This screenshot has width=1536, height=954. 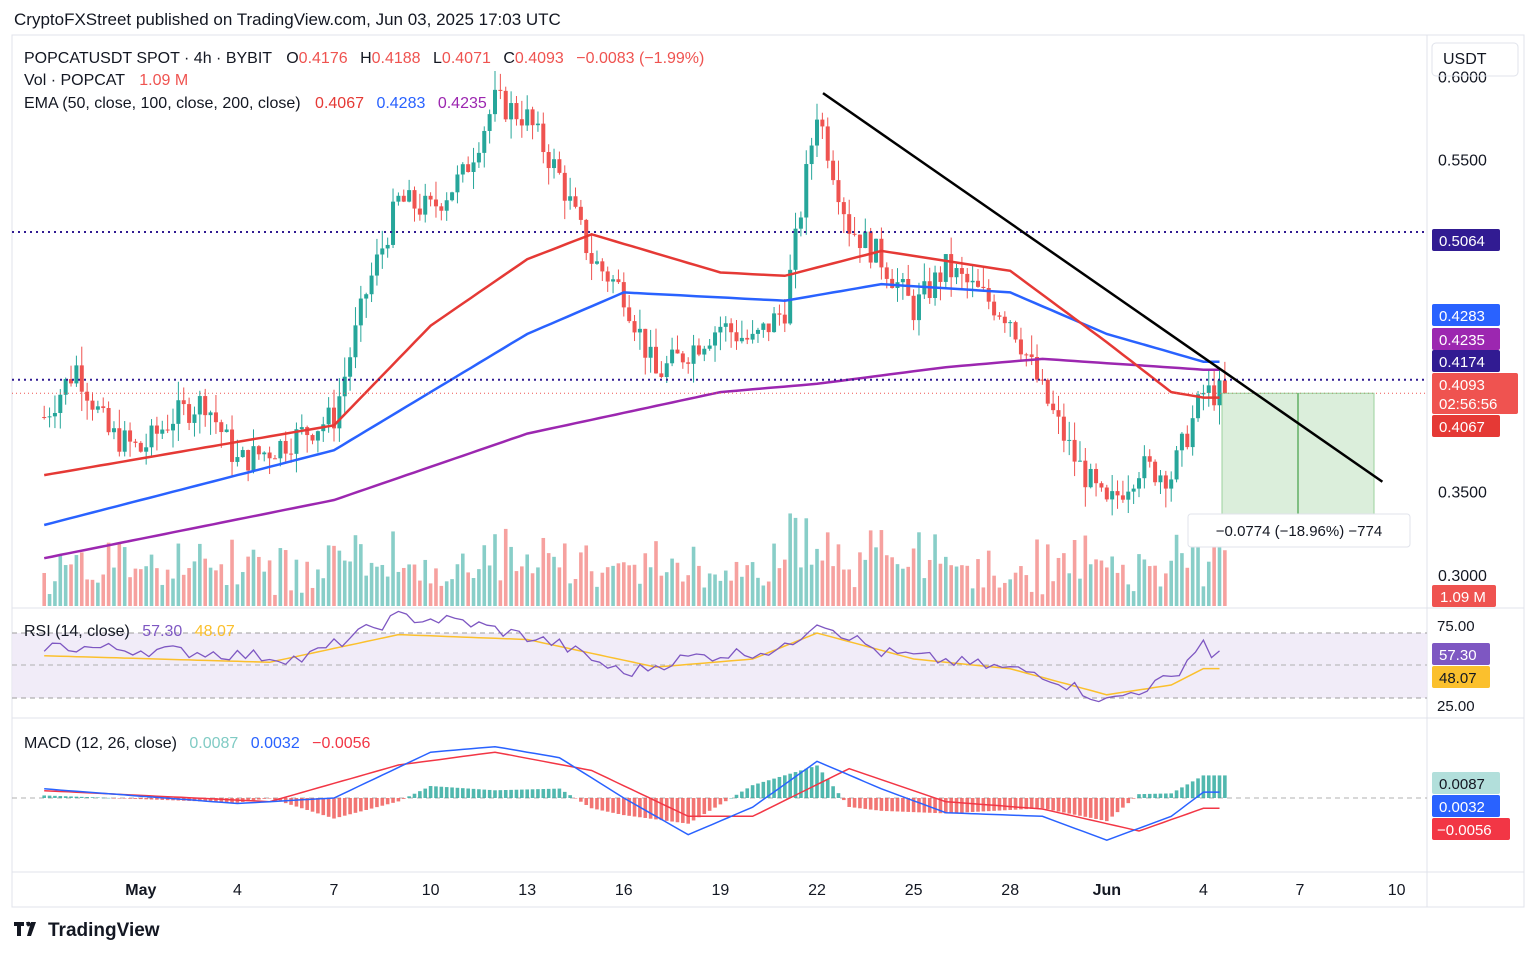 I want to click on rsi-line, so click(x=631, y=656).